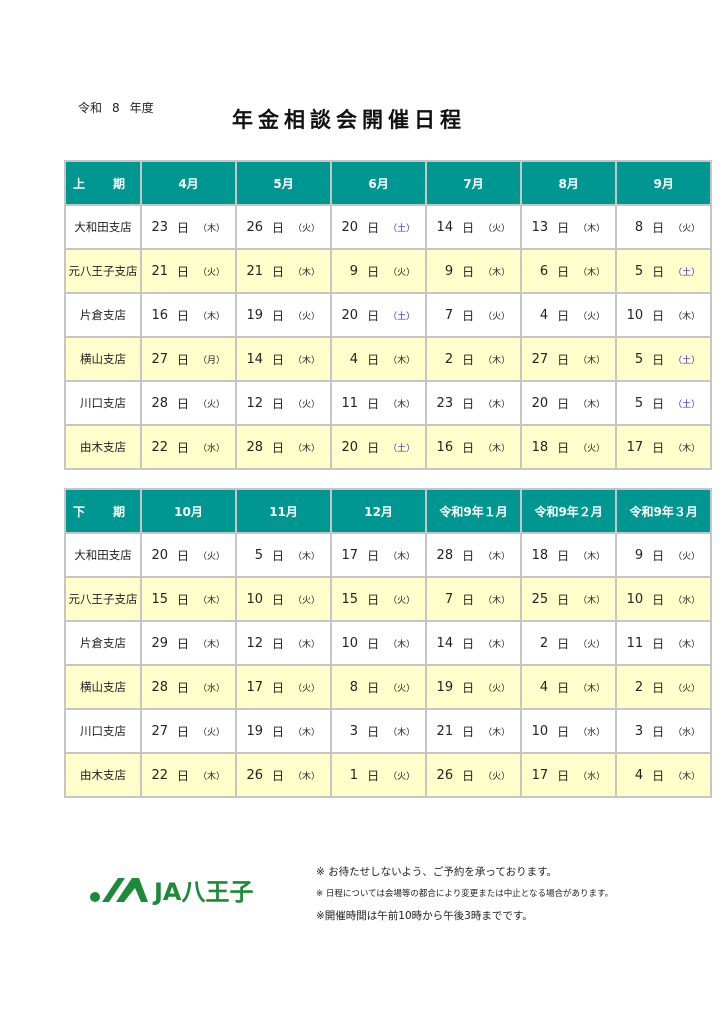 The image size is (724, 1024). Describe the element at coordinates (103, 183) in the screenshot. I see `period-header: 上 期` at that location.